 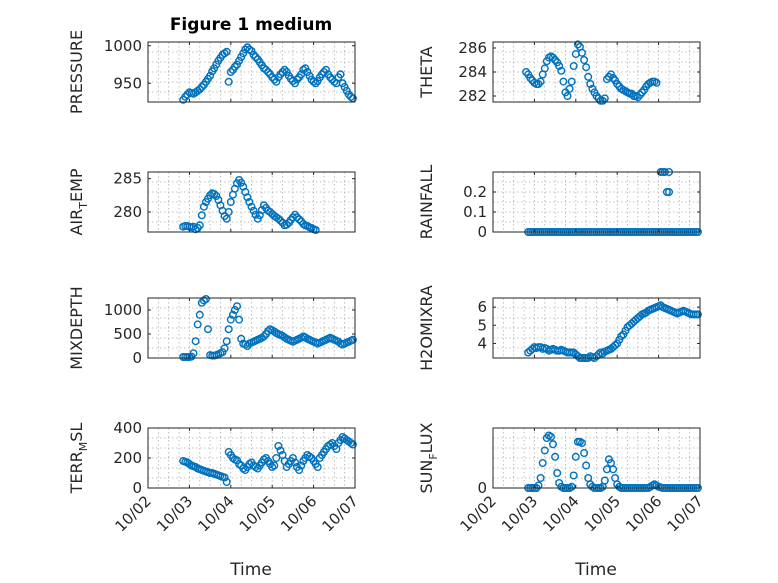 I want to click on subplot-theta: 282 284 286 THETA, so click(x=559, y=72).